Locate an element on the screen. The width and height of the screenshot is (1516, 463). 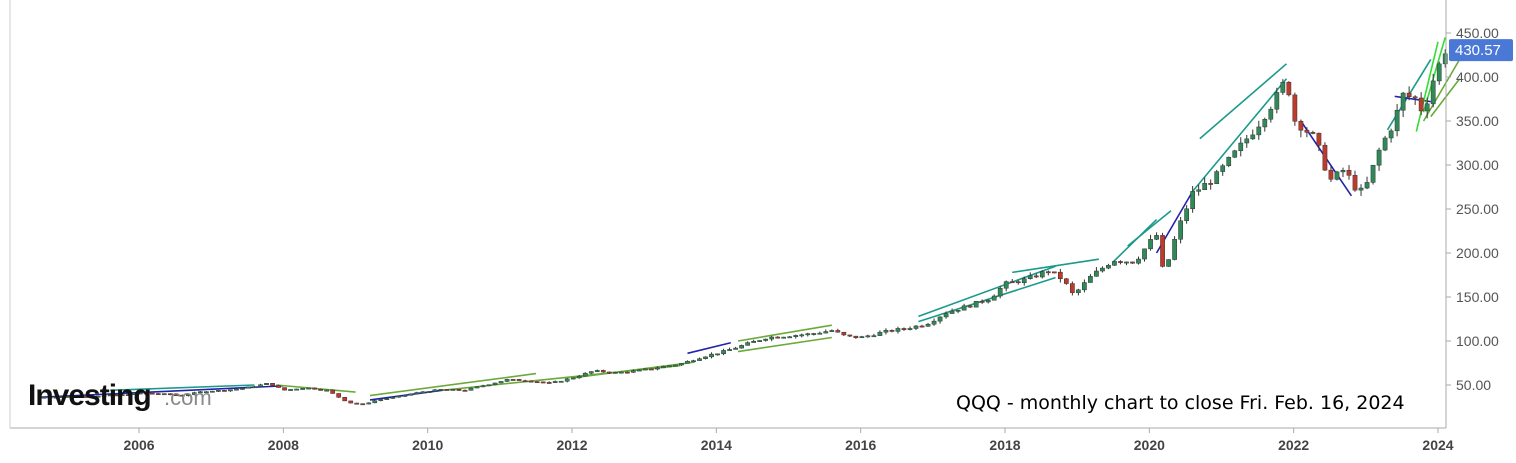
y-tick-label: 150.00 is located at coordinates (1477, 297).